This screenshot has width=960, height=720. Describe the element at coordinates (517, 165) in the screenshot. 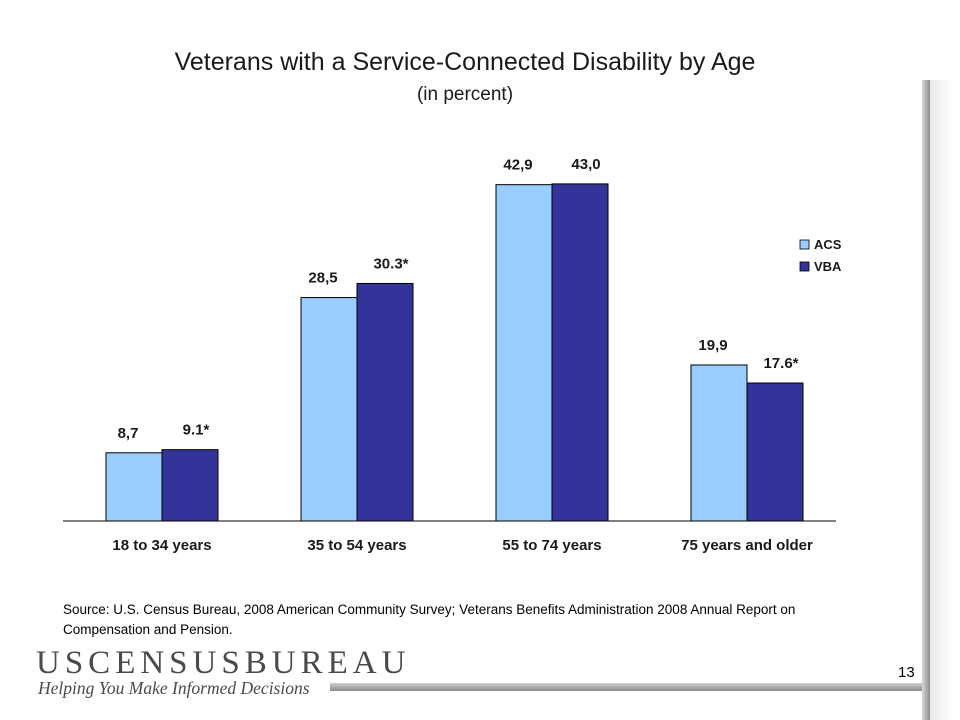

I see `data-label-acs-2: 42,9` at that location.